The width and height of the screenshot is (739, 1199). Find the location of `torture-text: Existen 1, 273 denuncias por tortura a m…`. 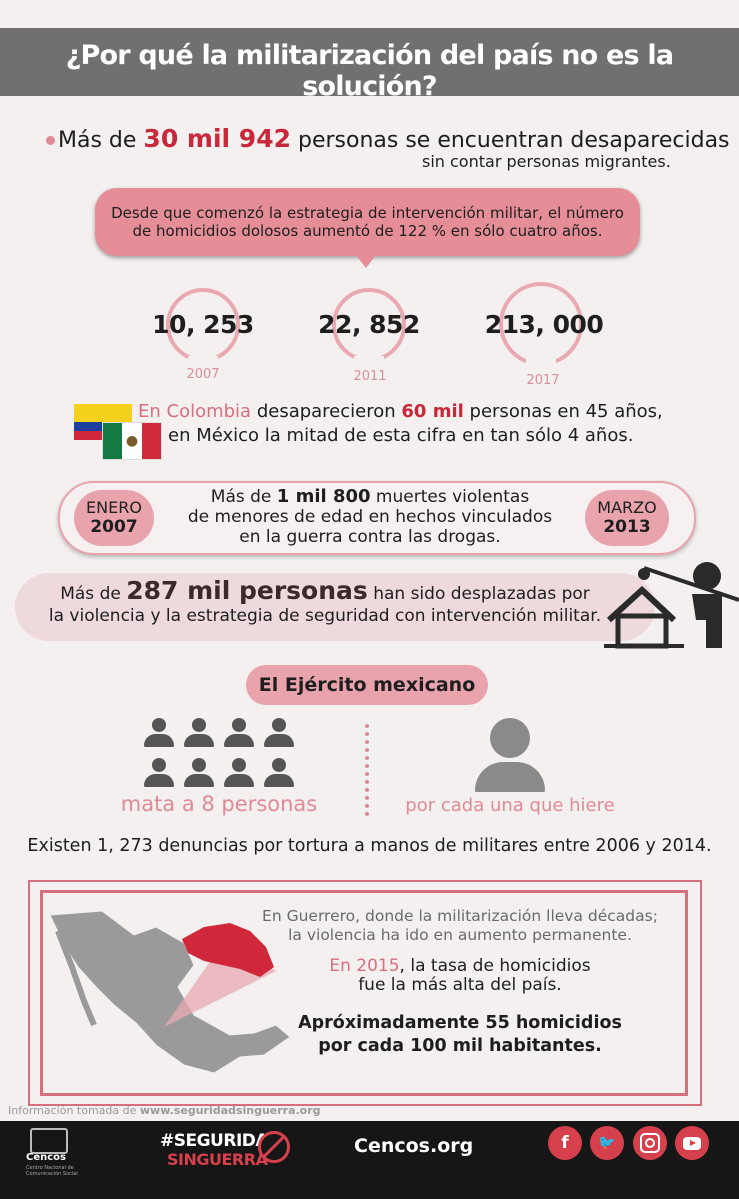

torture-text: Existen 1, 273 denuncias por tortura a m… is located at coordinates (369, 846).